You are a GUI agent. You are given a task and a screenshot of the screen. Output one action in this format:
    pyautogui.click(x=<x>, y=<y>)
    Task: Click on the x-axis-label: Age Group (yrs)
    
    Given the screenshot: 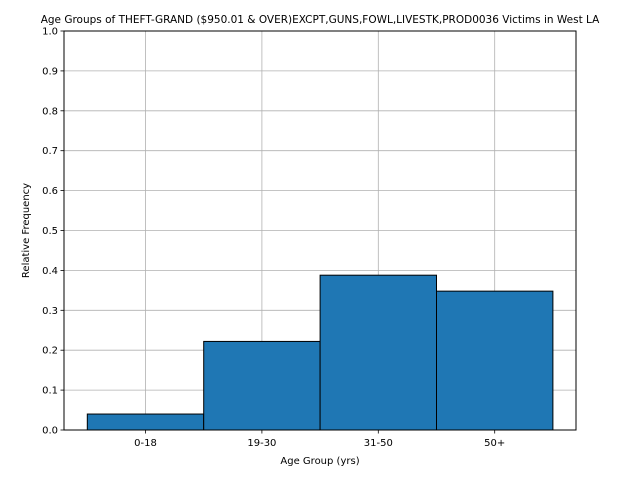 What is the action you would take?
    pyautogui.click(x=319, y=461)
    